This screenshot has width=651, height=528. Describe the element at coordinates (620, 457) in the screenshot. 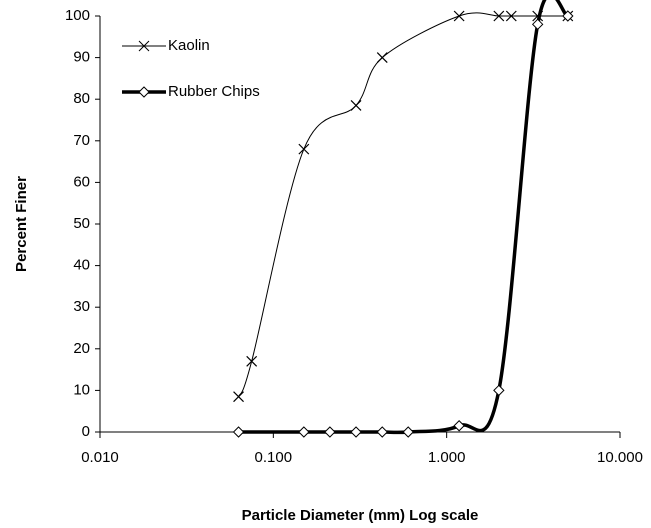

I see `x-tick-label: 10.000` at that location.